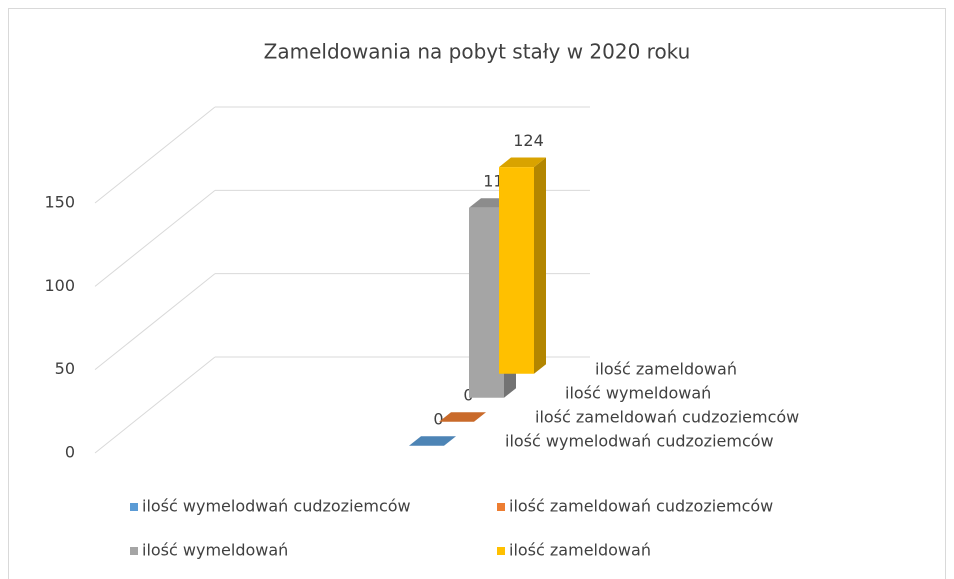 The width and height of the screenshot is (954, 579). I want to click on y-tick-label: 100, so click(59, 285).